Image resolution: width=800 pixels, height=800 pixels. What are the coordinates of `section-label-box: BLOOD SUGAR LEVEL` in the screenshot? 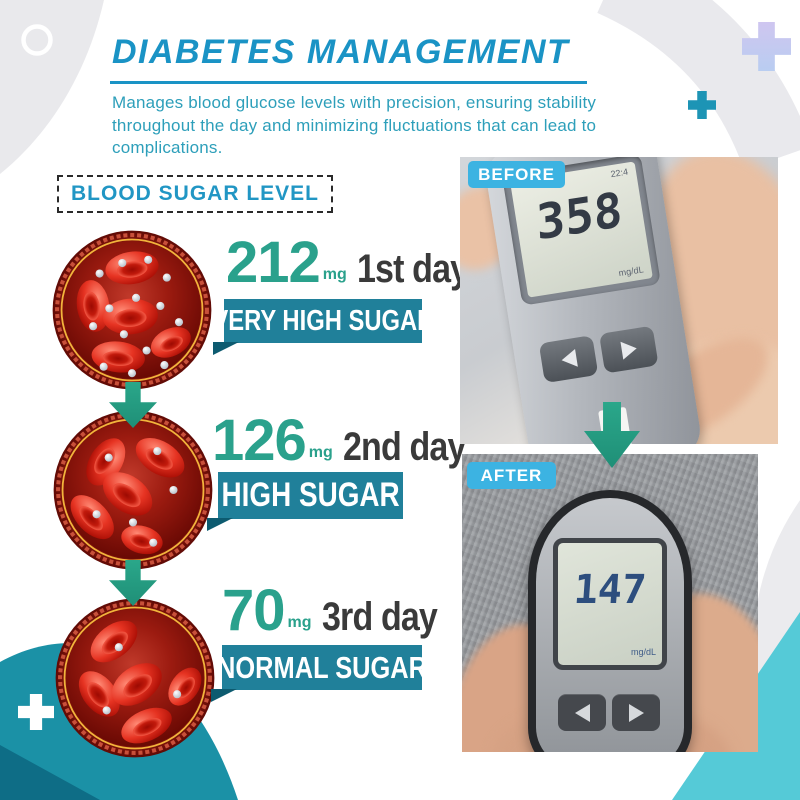 It's located at (195, 194).